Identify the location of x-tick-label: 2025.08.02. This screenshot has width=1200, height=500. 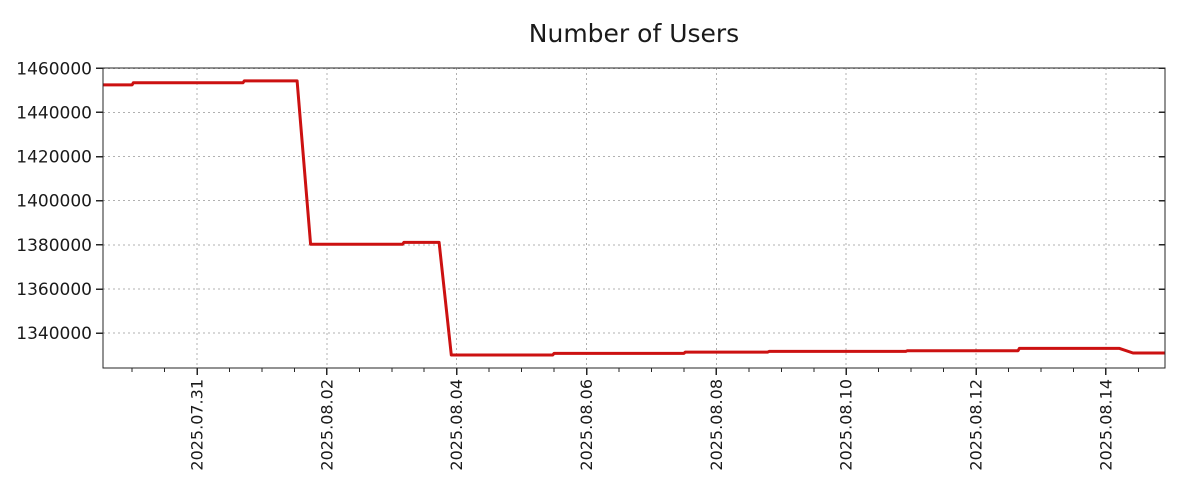
(326, 425).